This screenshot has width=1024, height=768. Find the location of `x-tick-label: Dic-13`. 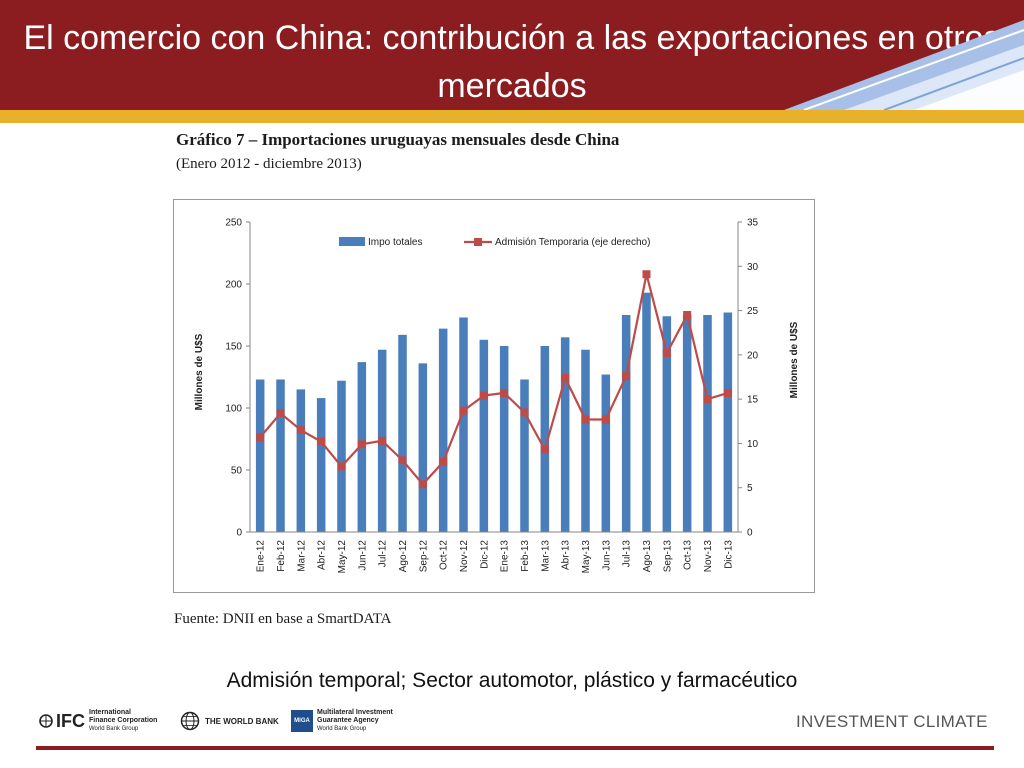

x-tick-label: Dic-13 is located at coordinates (728, 554).